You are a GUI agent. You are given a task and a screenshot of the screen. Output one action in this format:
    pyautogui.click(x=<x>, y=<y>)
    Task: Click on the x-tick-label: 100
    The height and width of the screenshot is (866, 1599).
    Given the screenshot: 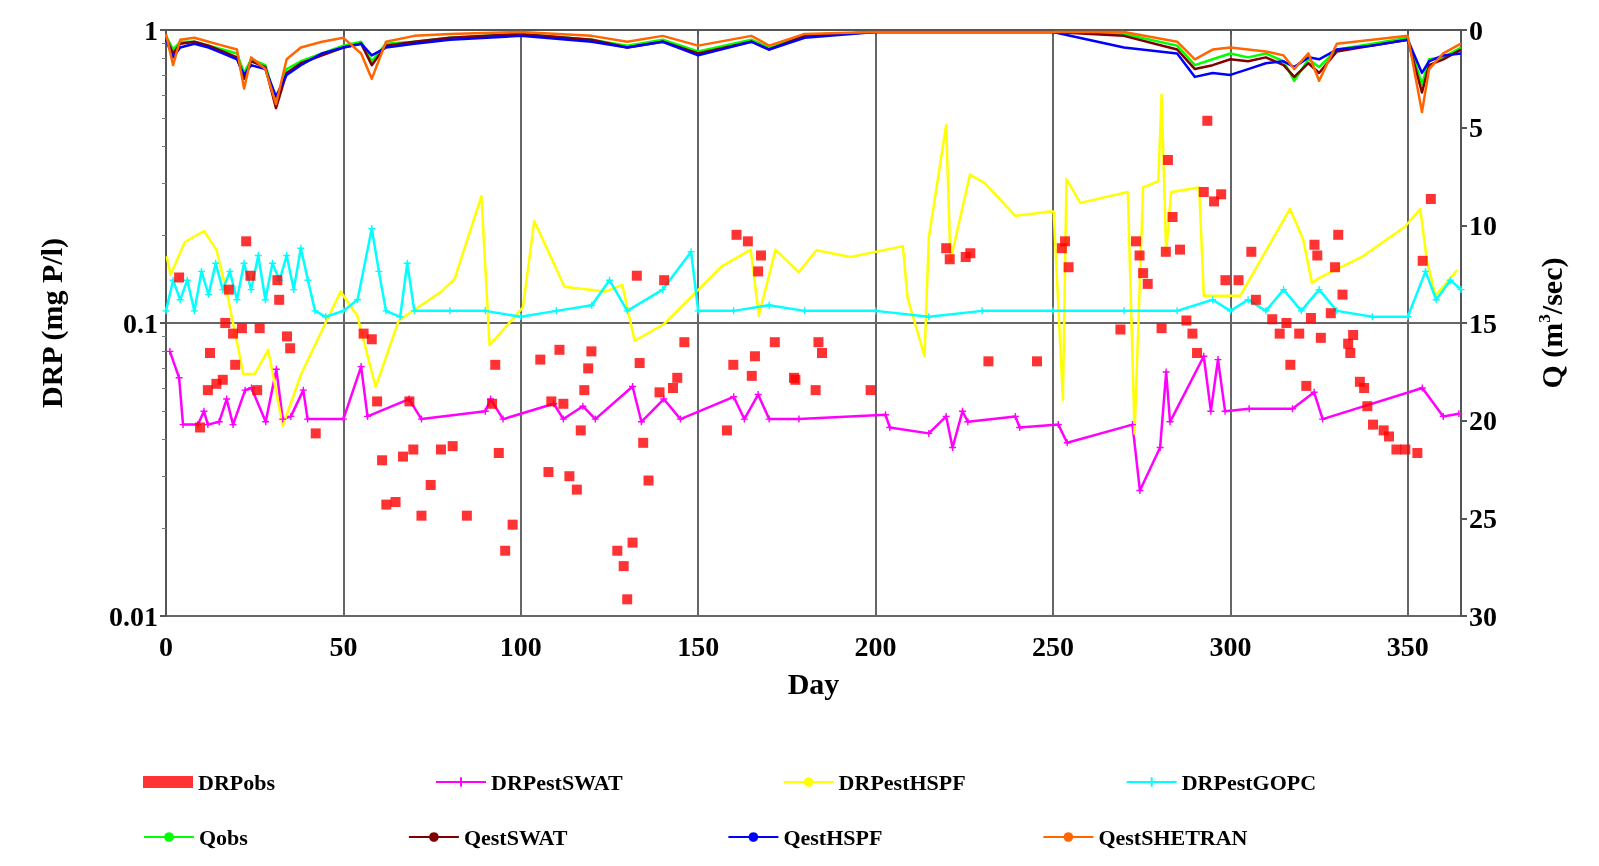 What is the action you would take?
    pyautogui.click(x=520, y=646)
    